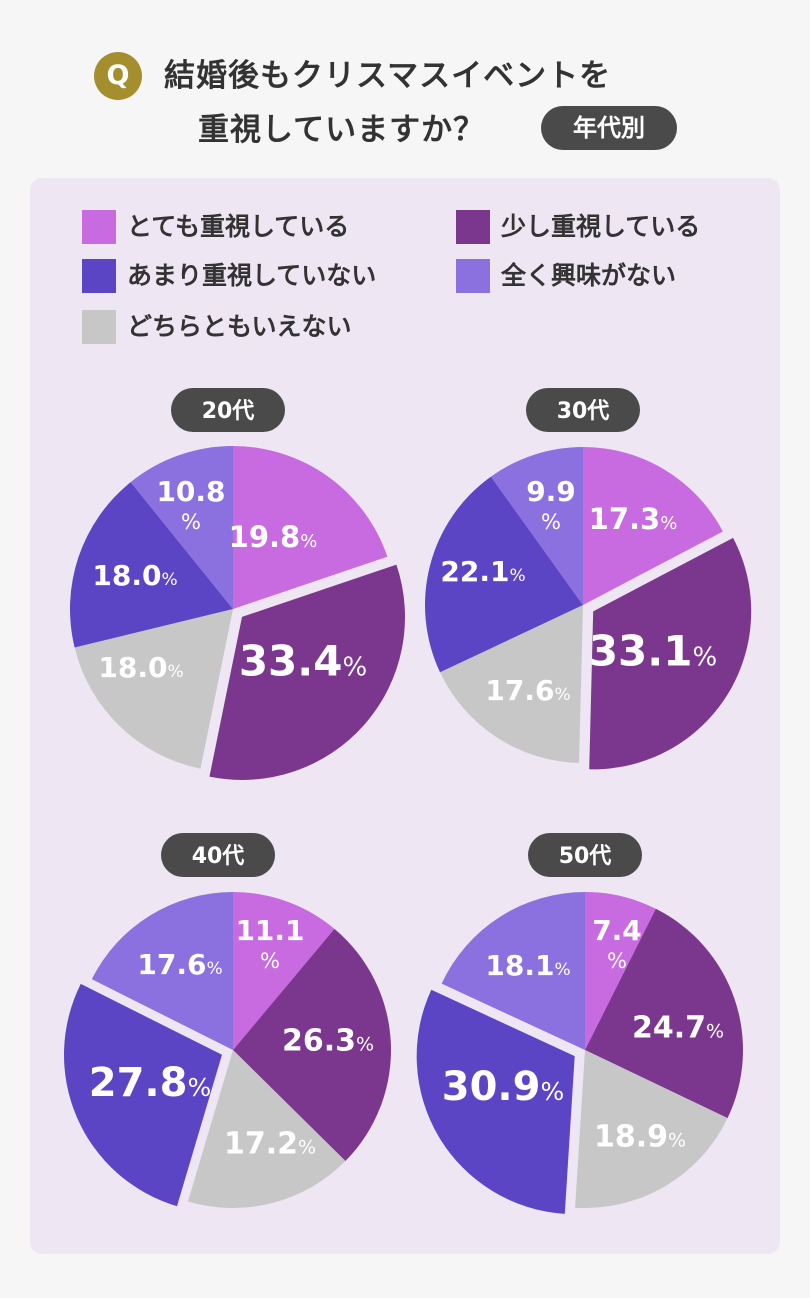 The image size is (810, 1298). I want to click on age-group-title: 40代, so click(218, 856).